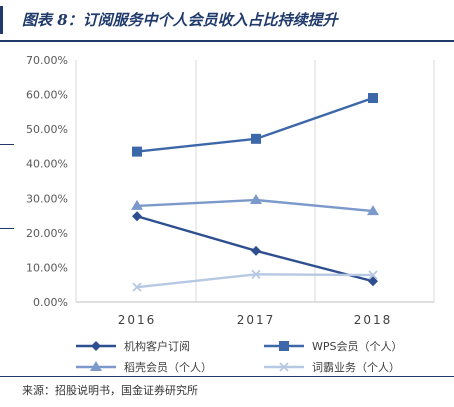 The height and width of the screenshot is (407, 454). Describe the element at coordinates (47, 129) in the screenshot. I see `y-tick-label: 50.00%` at that location.